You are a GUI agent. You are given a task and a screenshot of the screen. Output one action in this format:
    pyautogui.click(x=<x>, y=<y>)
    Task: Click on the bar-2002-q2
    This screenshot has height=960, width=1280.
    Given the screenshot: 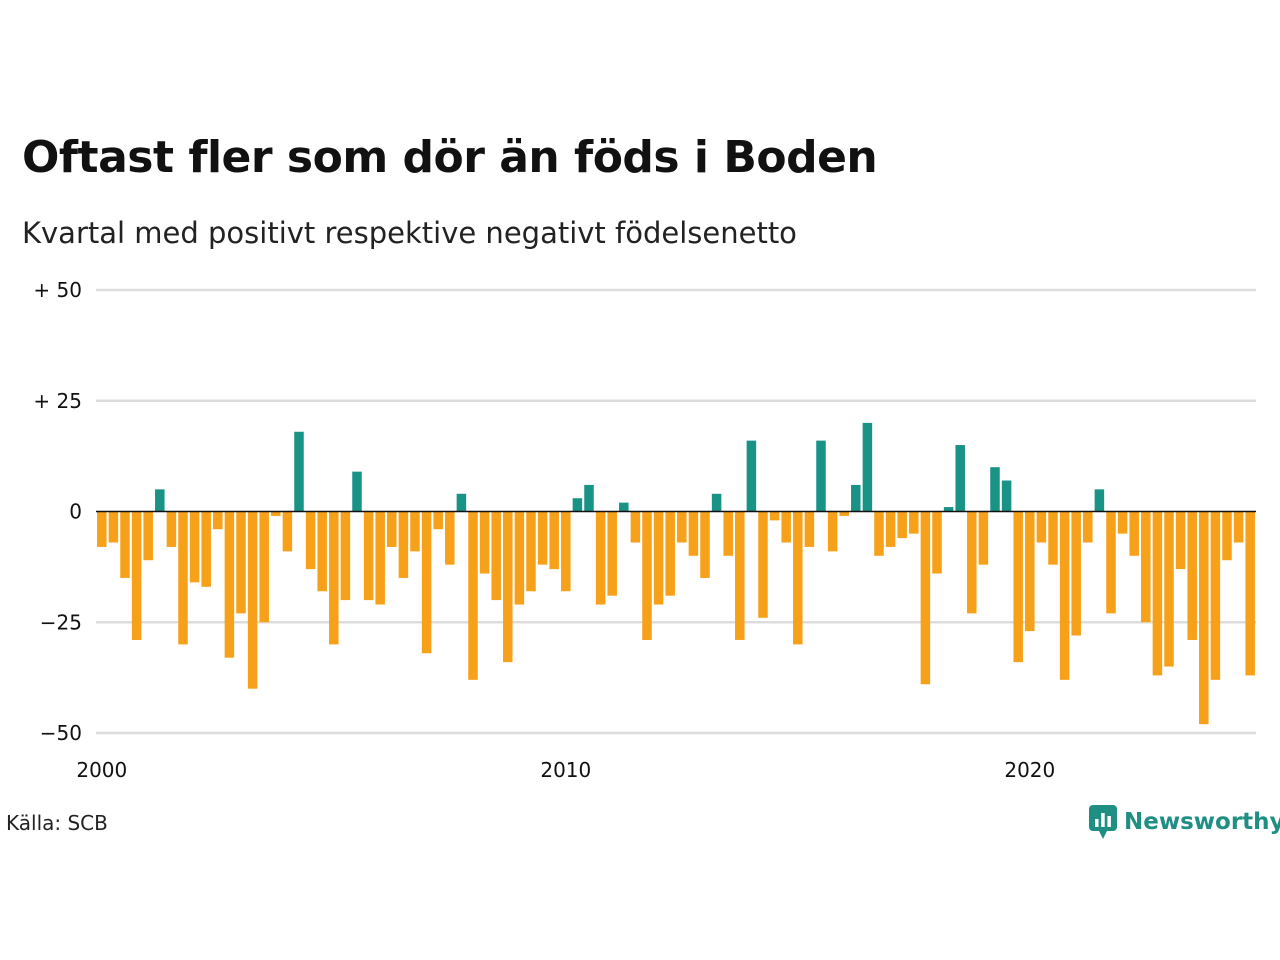 What is the action you would take?
    pyautogui.click(x=206, y=549)
    